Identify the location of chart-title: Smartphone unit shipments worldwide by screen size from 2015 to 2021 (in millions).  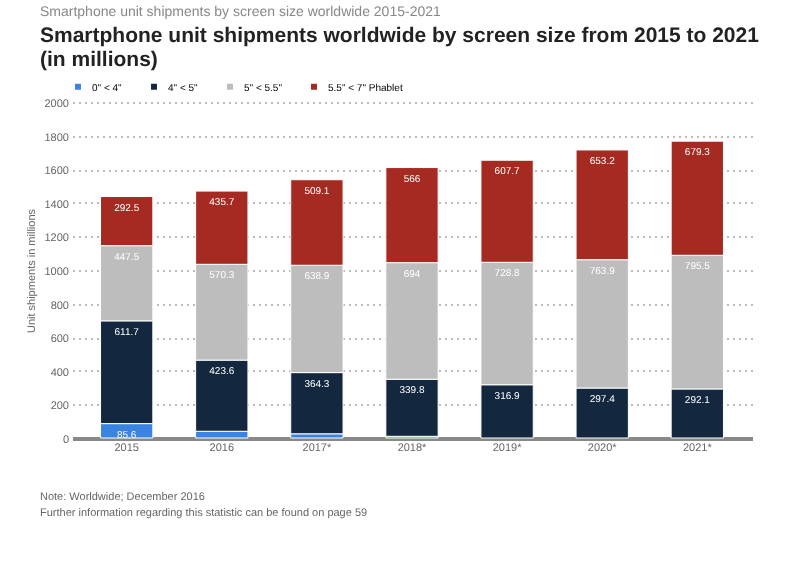
(399, 47).